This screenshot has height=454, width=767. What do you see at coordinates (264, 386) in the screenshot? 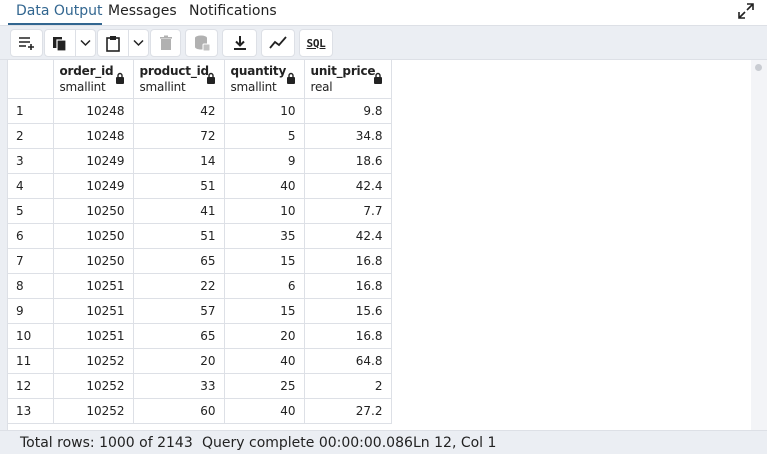
I see `cell-quantity: 25` at bounding box center [264, 386].